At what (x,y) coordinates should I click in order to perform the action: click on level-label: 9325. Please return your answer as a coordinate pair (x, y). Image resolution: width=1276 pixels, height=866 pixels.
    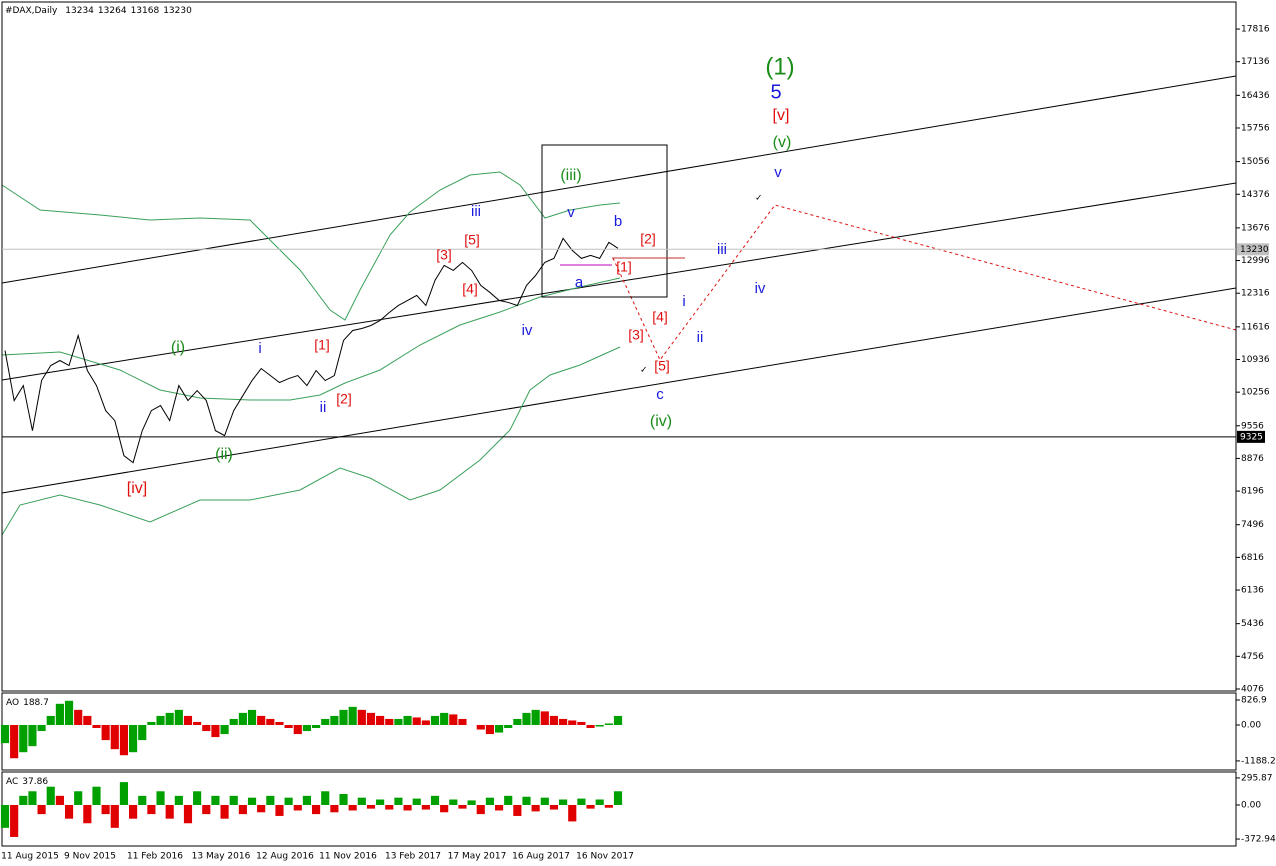
    Looking at the image, I should click on (1251, 437).